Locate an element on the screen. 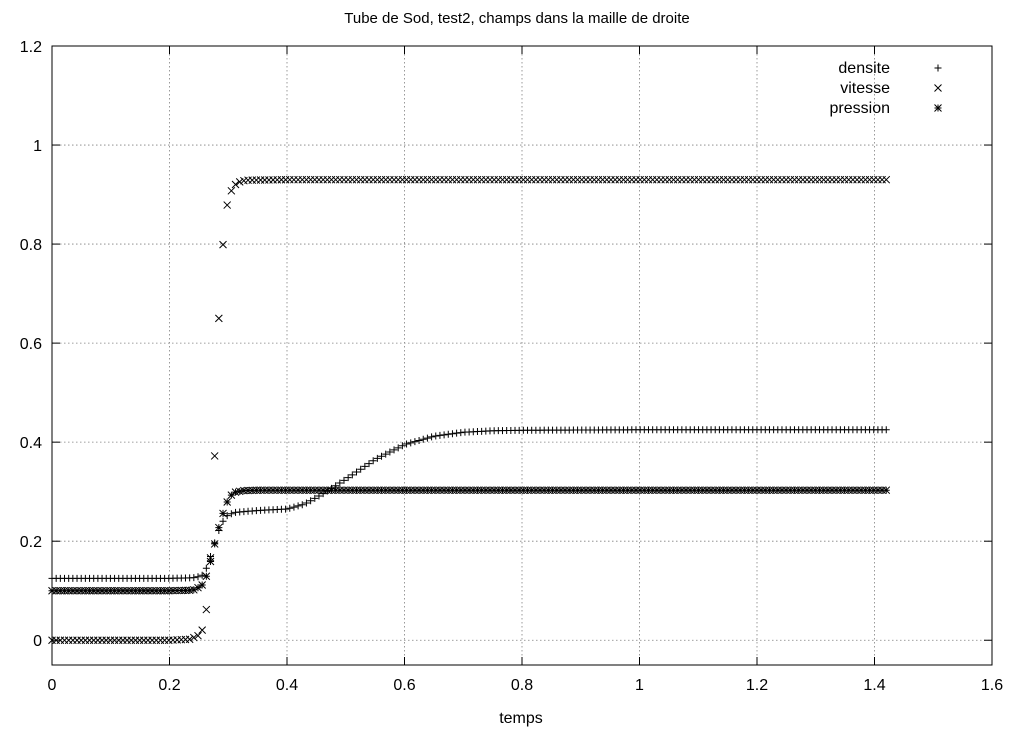 This screenshot has width=1015, height=731. series-pression is located at coordinates (469, 540).